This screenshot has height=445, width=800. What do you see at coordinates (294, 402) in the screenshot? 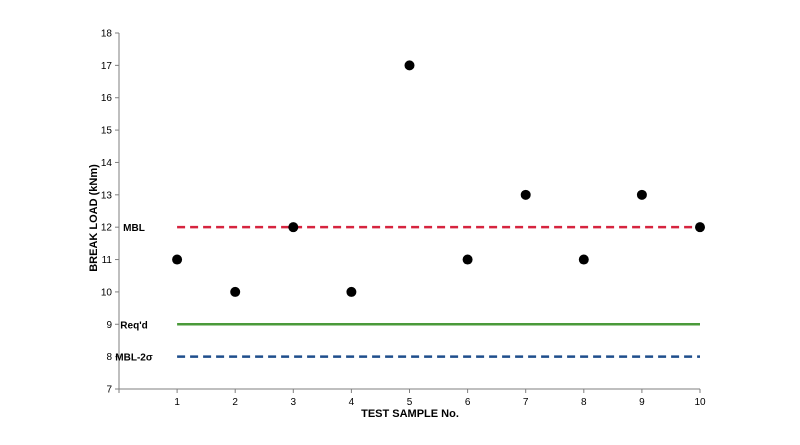
I see `x-tick-label: 3` at bounding box center [294, 402].